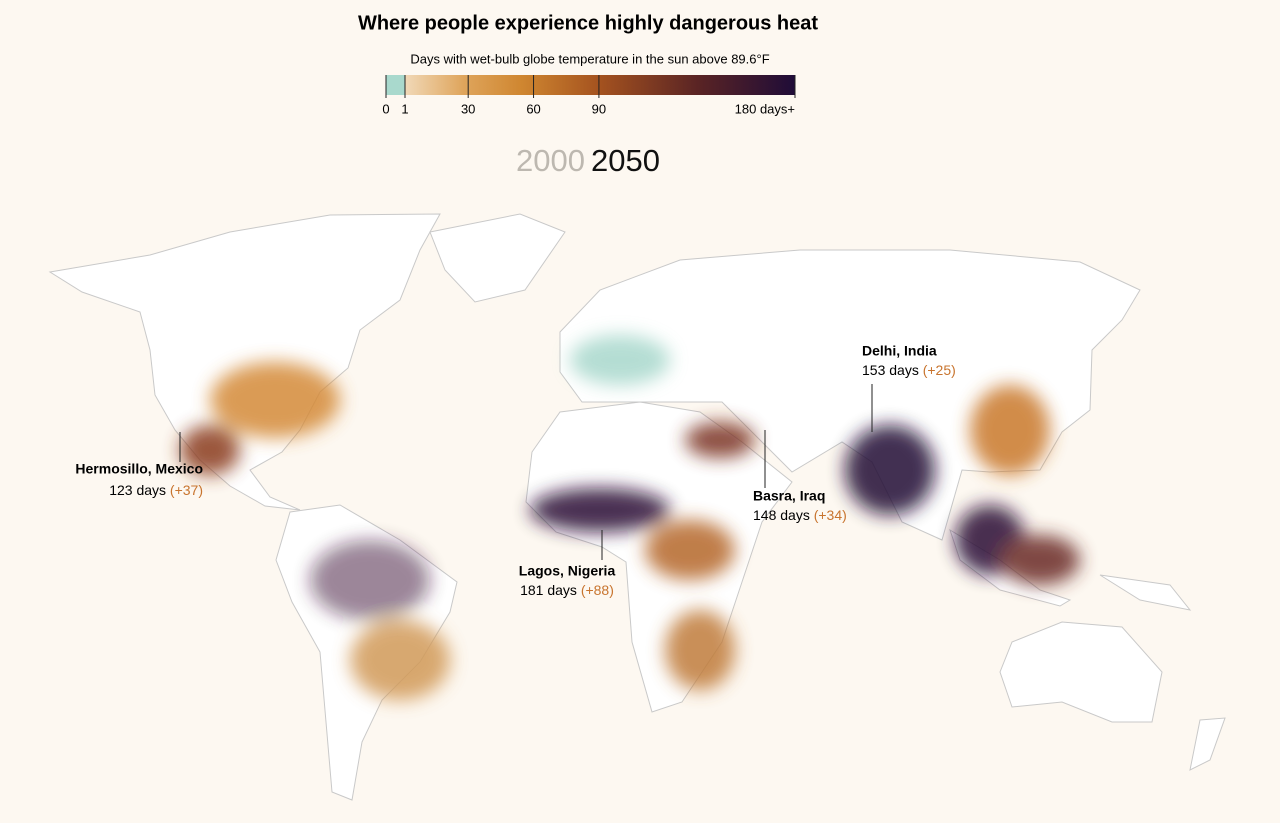 The image size is (1280, 823). I want to click on annotation-title: Basra, Iraq, so click(789, 496).